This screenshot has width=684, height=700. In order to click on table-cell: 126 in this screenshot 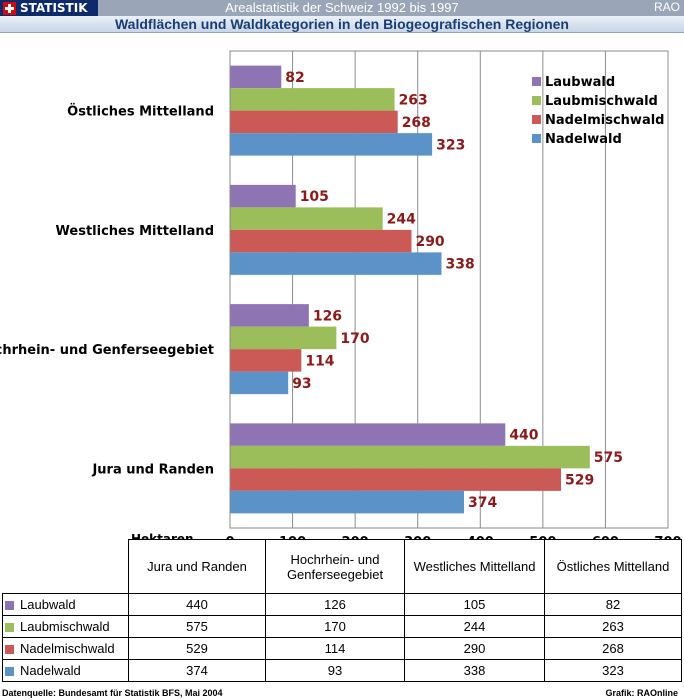, I will do `click(335, 604)`.